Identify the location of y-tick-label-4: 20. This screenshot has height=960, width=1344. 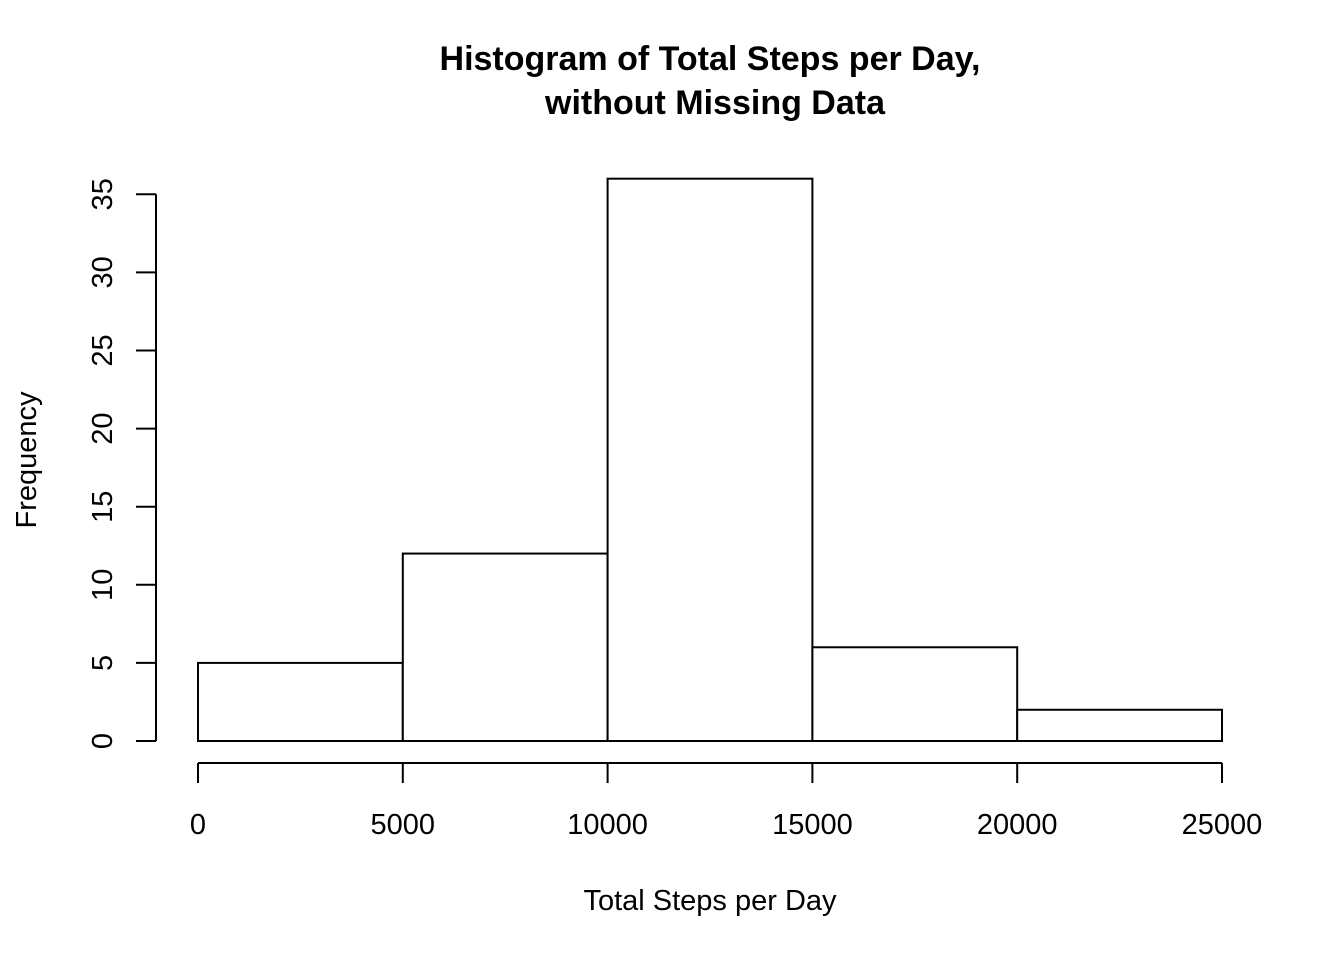
(103, 428).